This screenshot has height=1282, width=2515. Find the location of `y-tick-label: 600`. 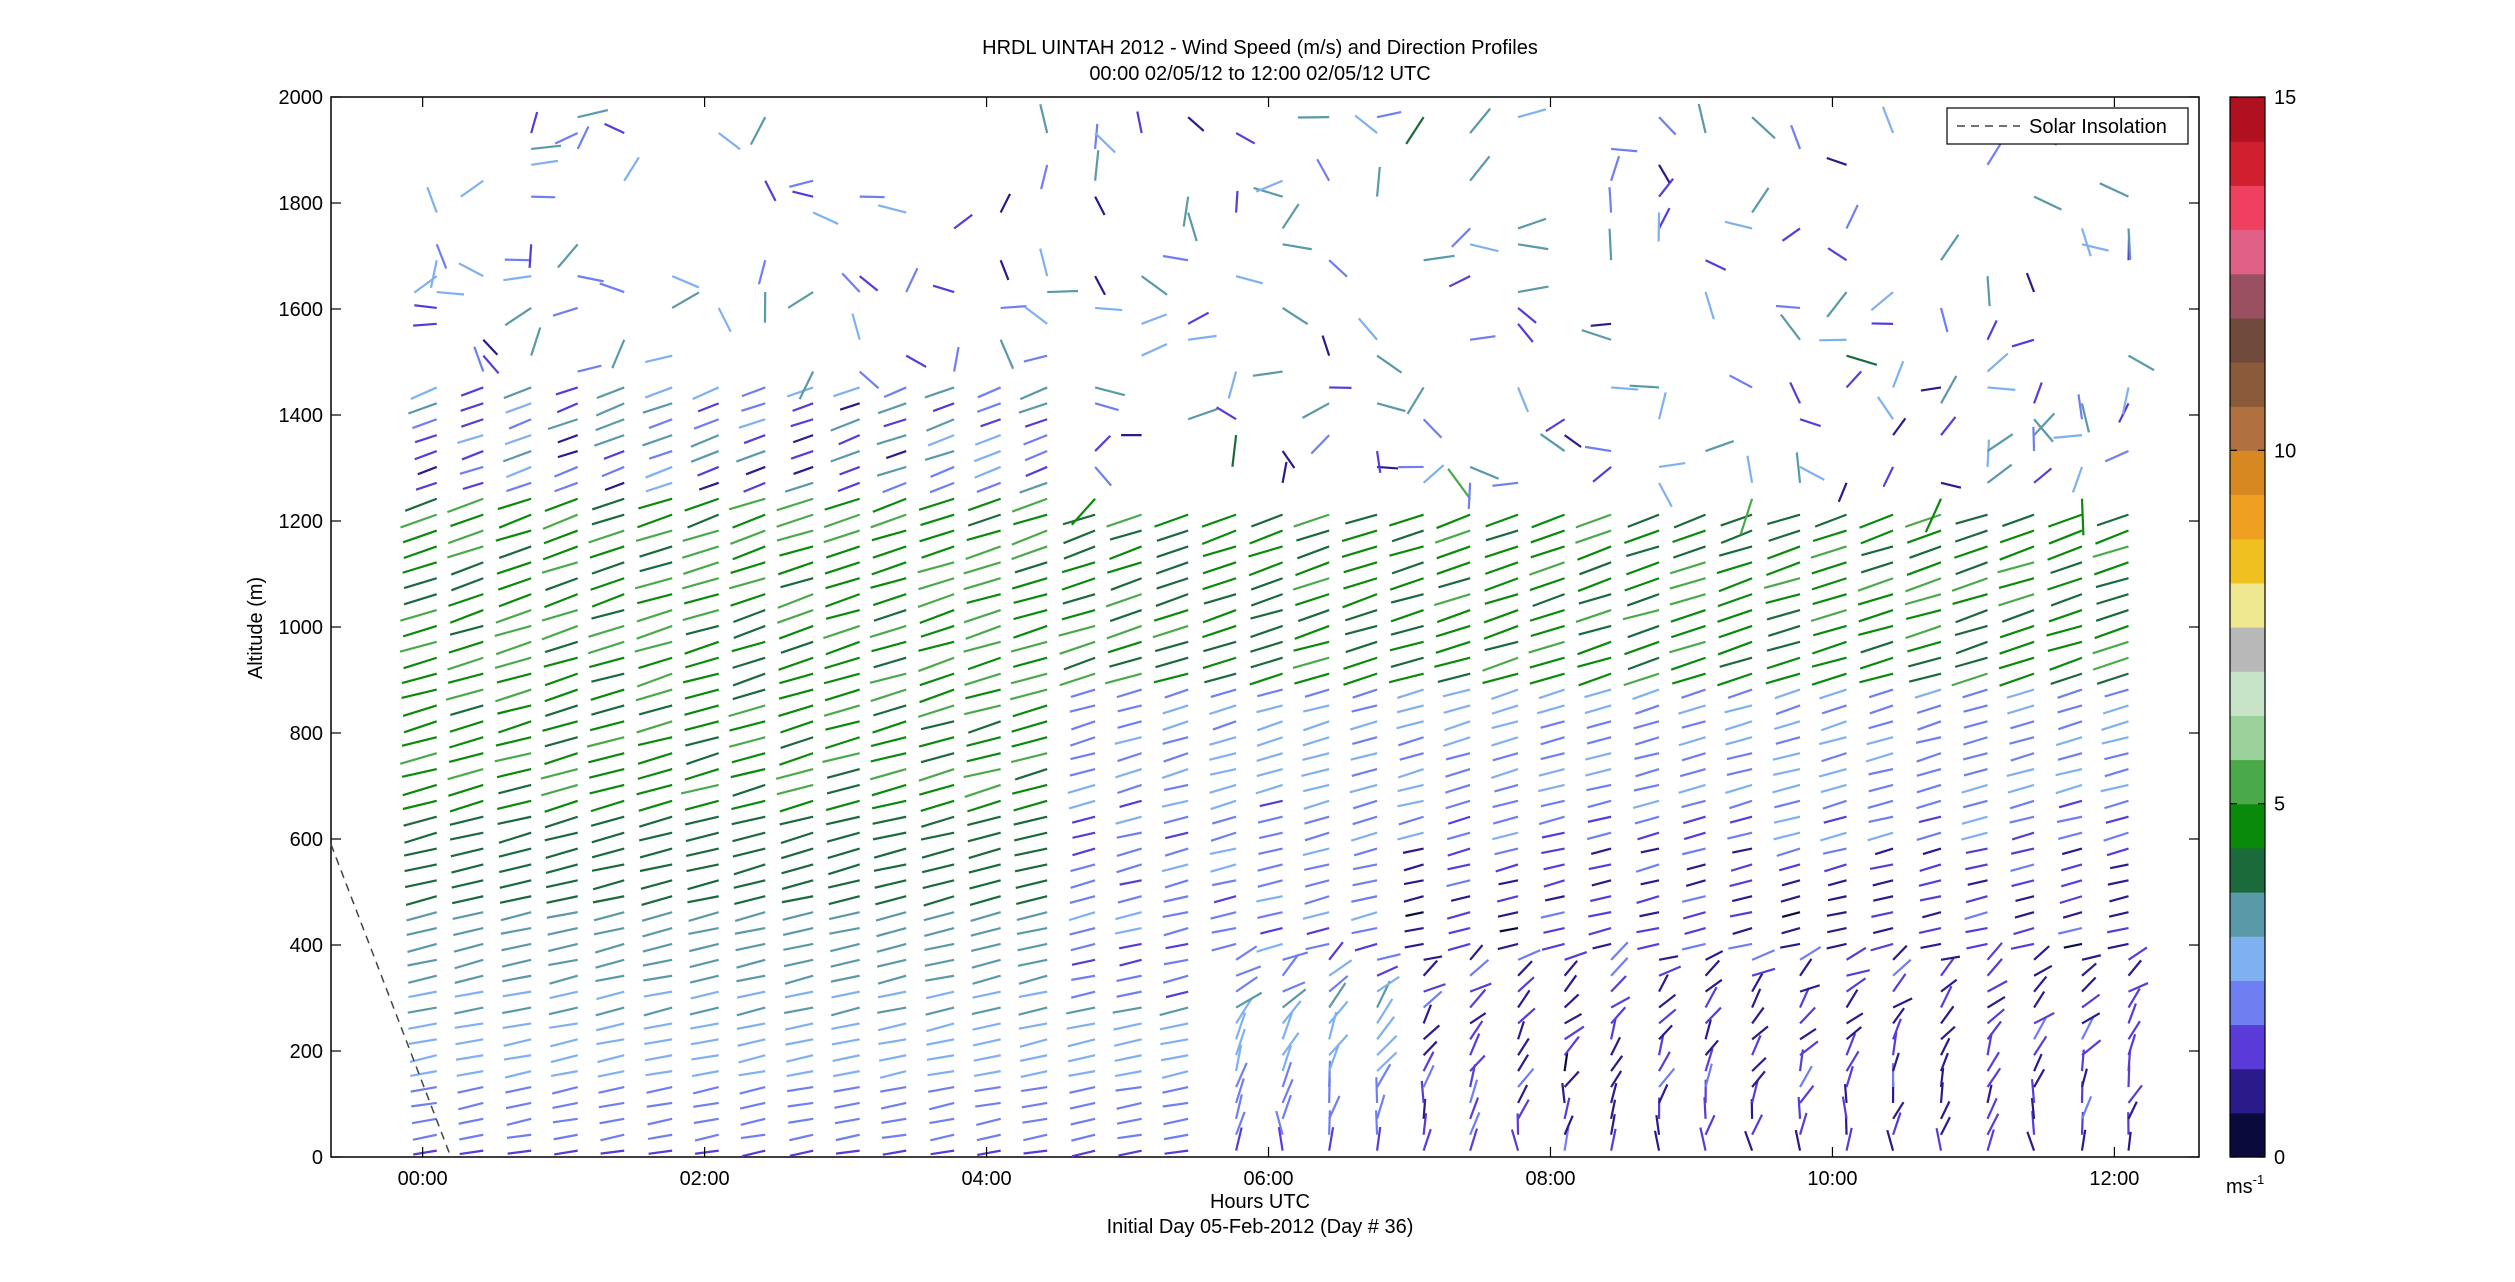

y-tick-label: 600 is located at coordinates (306, 840).